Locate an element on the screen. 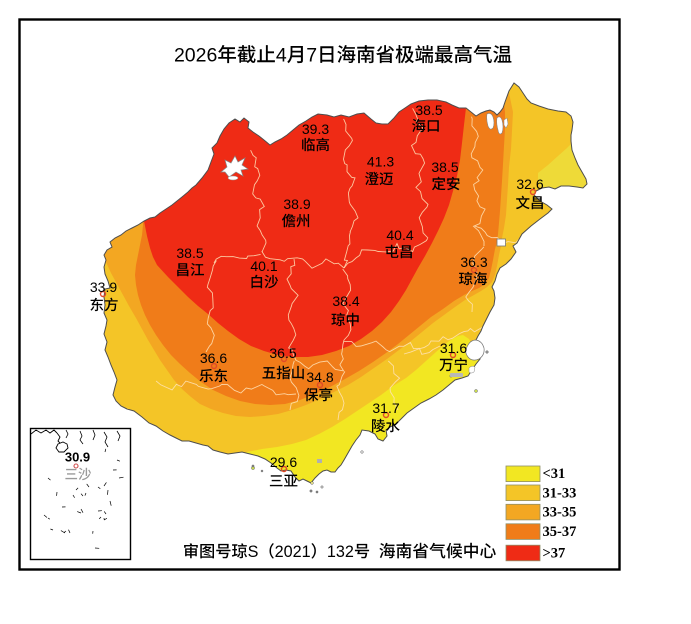 This screenshot has width=691, height=624. svg-text: 33.9 is located at coordinates (103, 287).